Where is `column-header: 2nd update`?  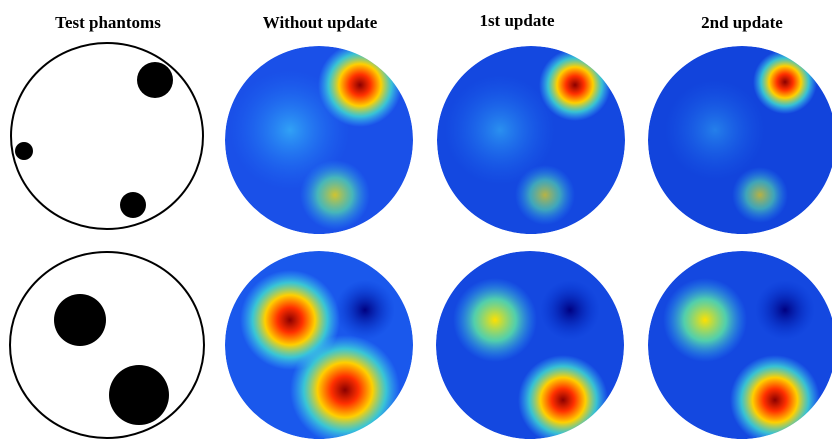 column-header: 2nd update is located at coordinates (742, 22).